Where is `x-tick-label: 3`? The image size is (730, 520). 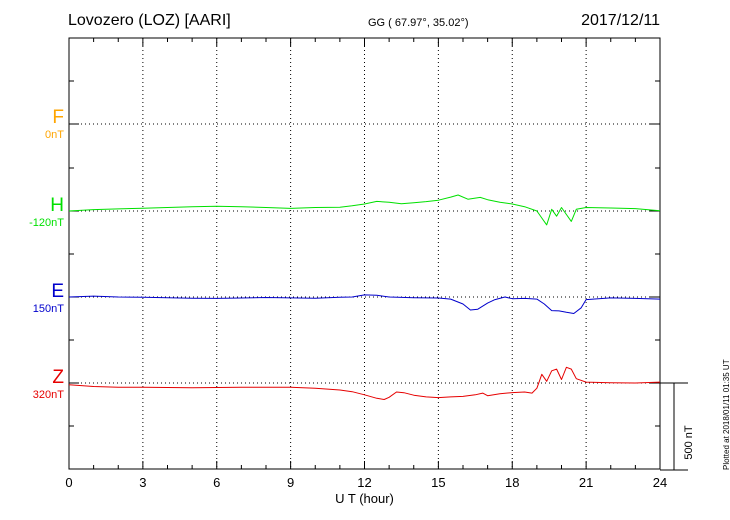 x-tick-label: 3 is located at coordinates (142, 482).